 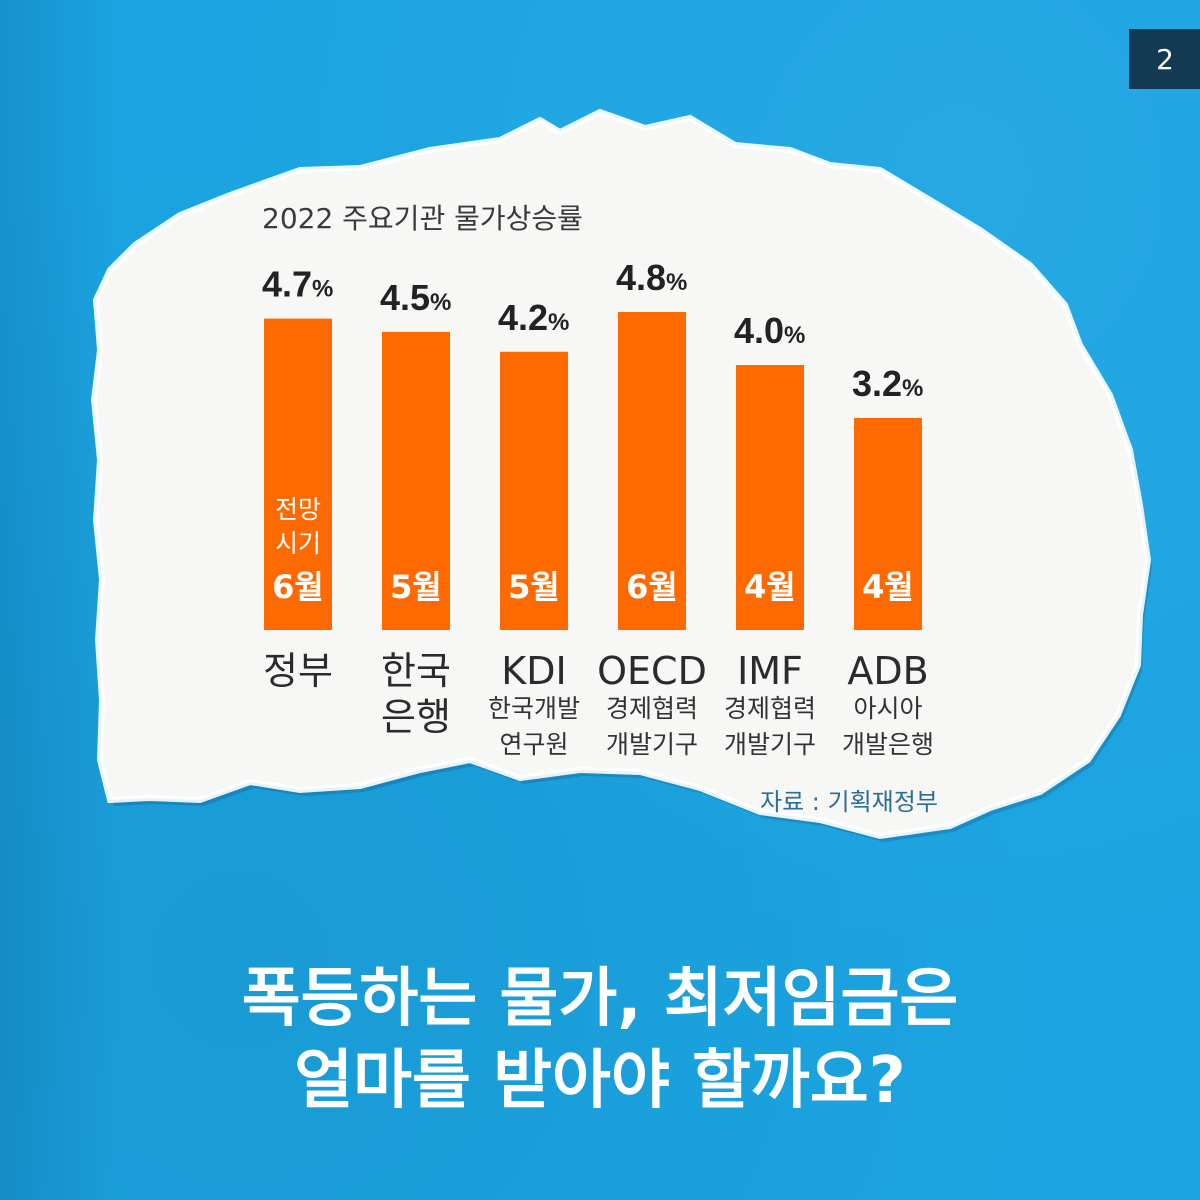 I want to click on category-subtitle-3: 한국개발, so click(x=534, y=708).